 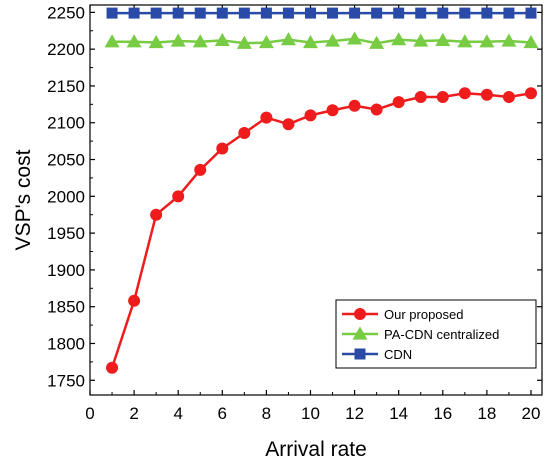 I want to click on legend-entry: Our proposed, so click(x=403, y=314).